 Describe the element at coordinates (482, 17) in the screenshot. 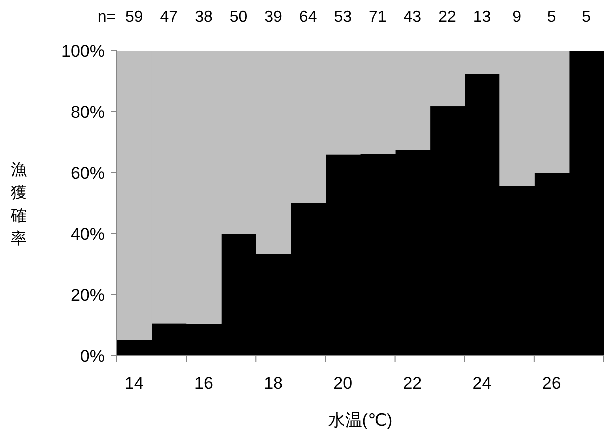

I see `text: 13` at that location.